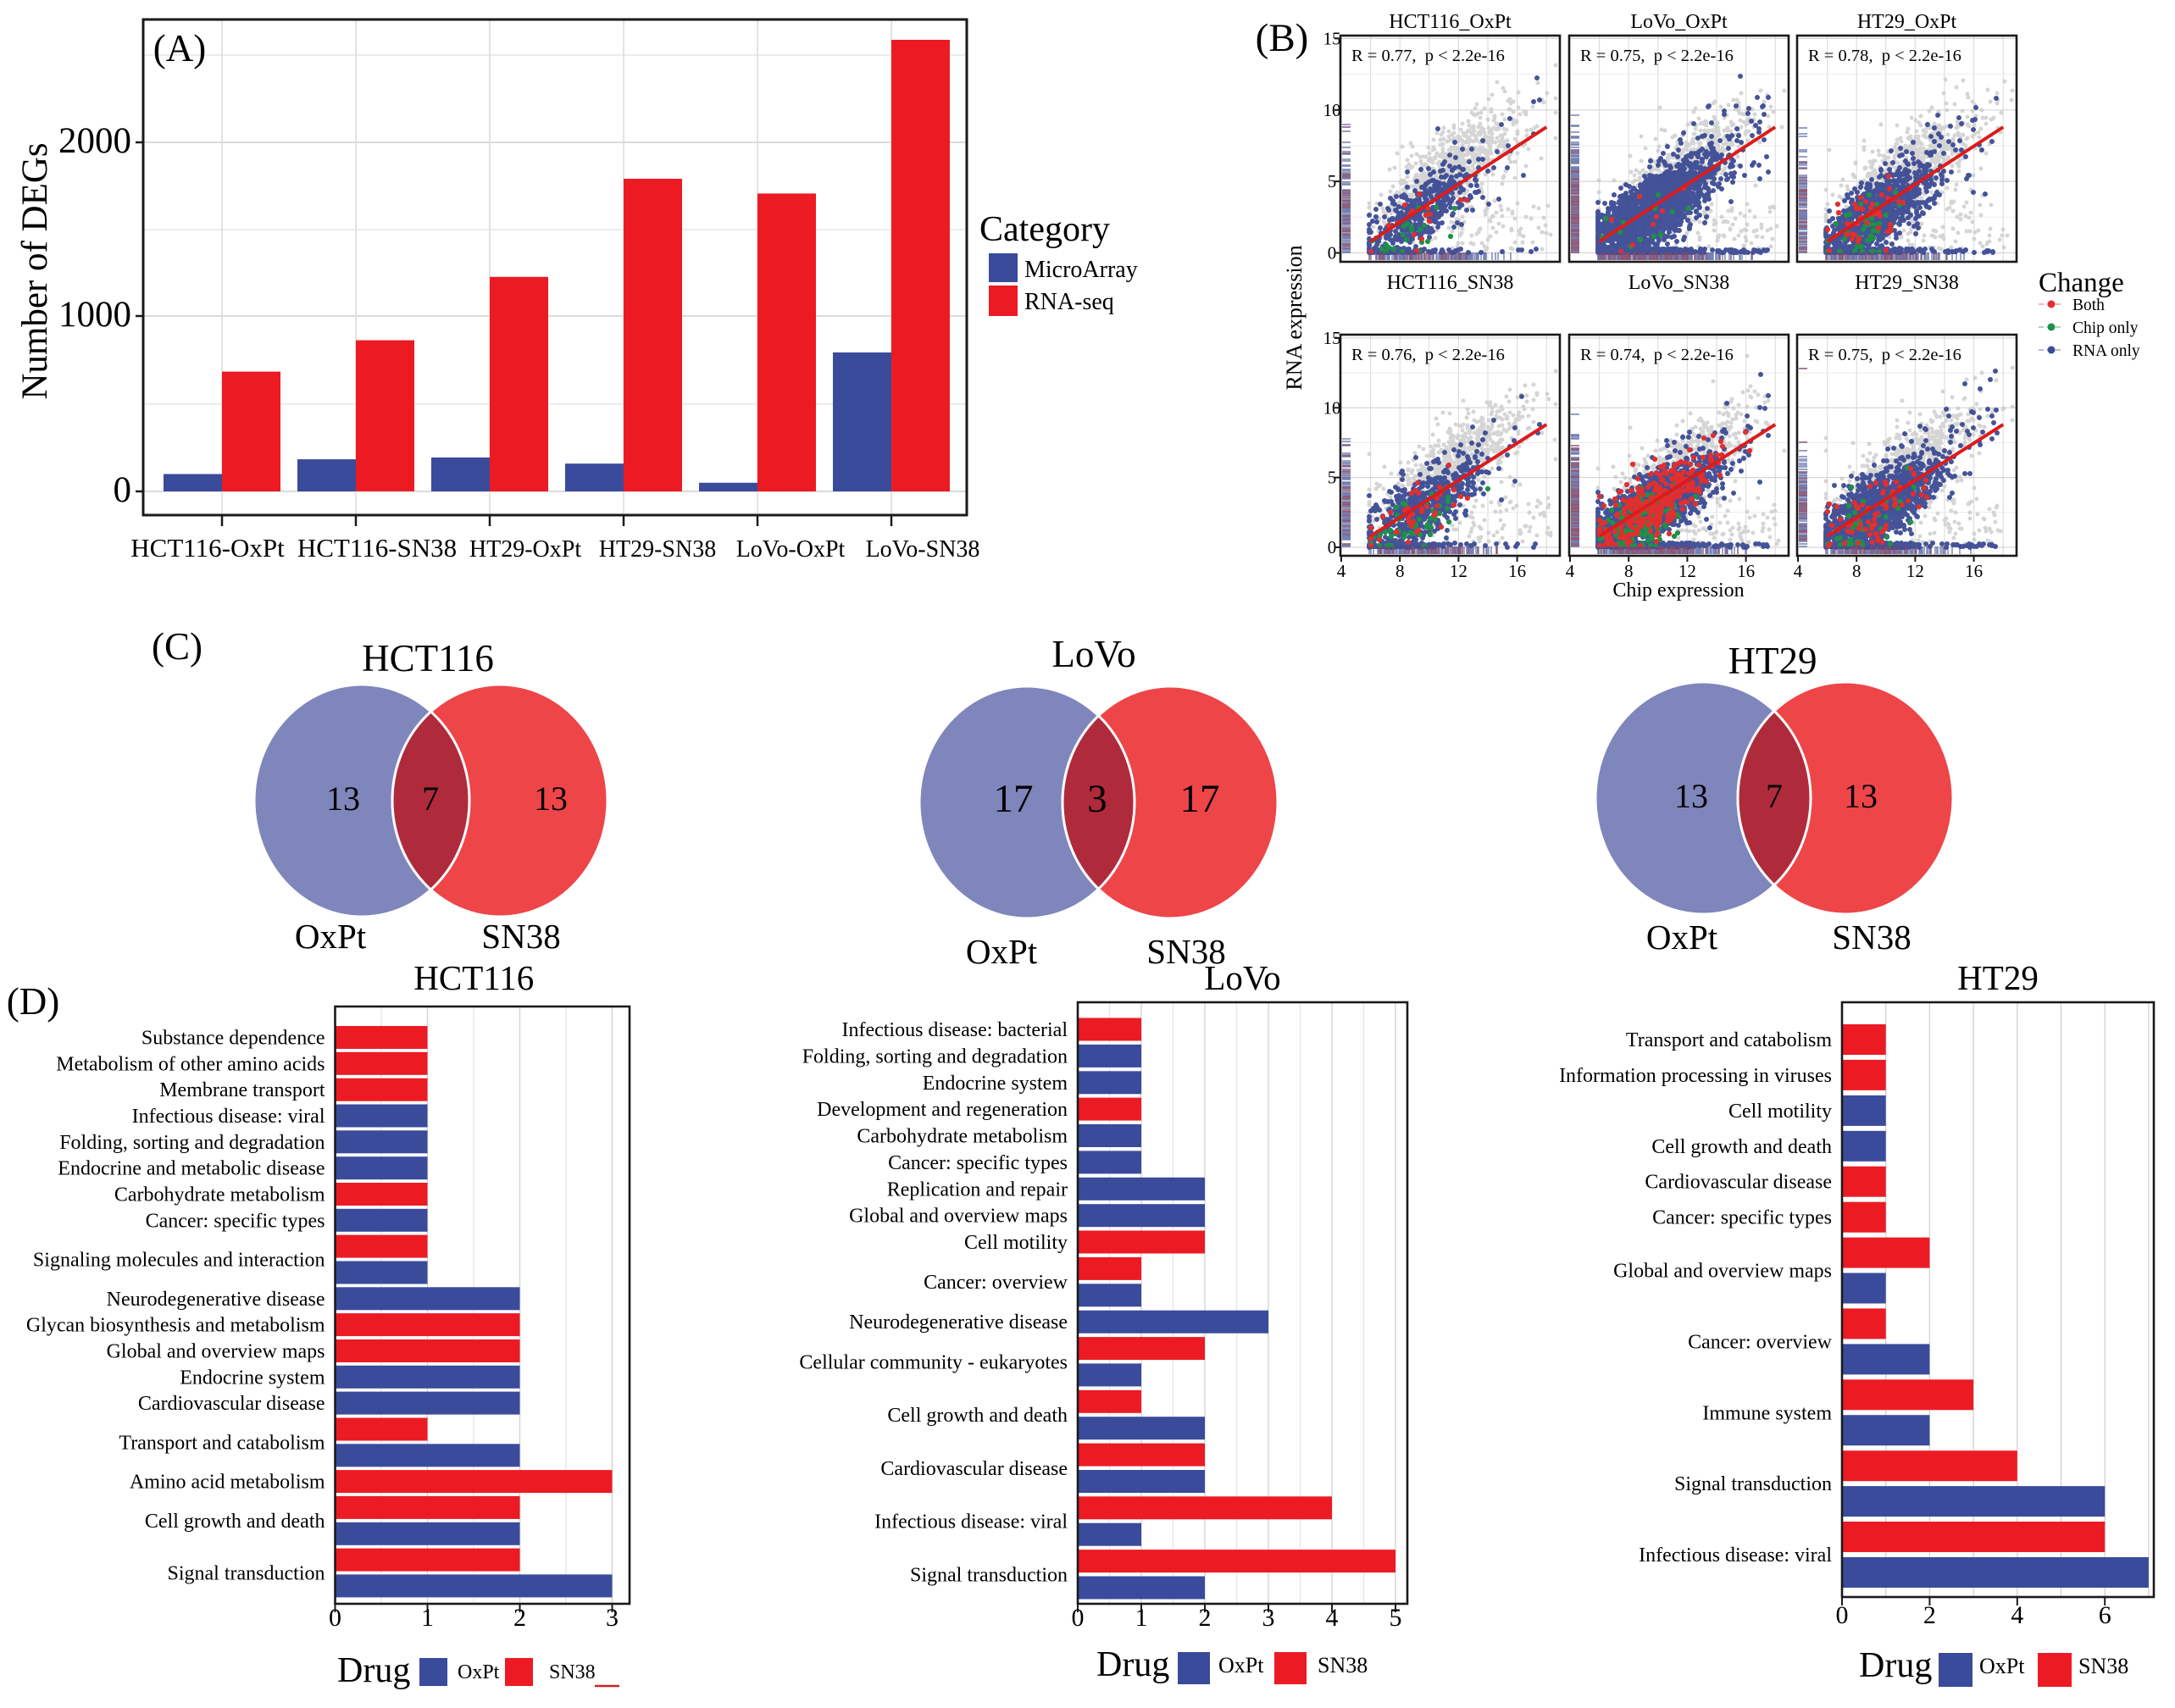 The image size is (2175, 1708). I want to click on svg-text: Change, so click(2081, 283).